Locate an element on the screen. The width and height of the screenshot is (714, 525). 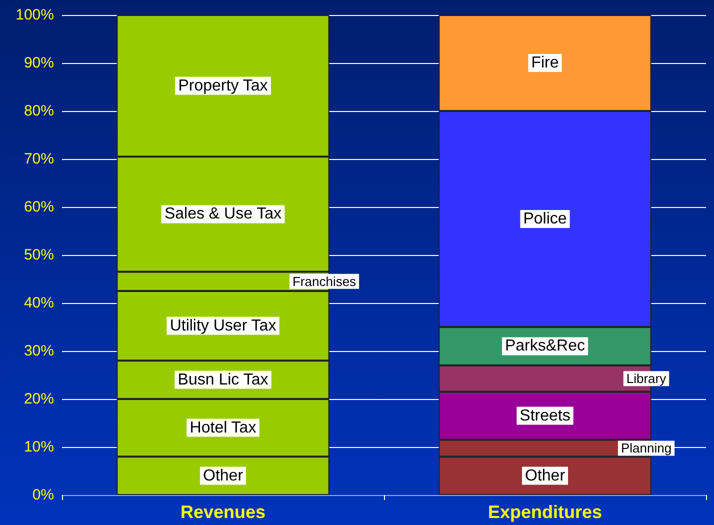
y-tick-label: 80% is located at coordinates (39, 111).